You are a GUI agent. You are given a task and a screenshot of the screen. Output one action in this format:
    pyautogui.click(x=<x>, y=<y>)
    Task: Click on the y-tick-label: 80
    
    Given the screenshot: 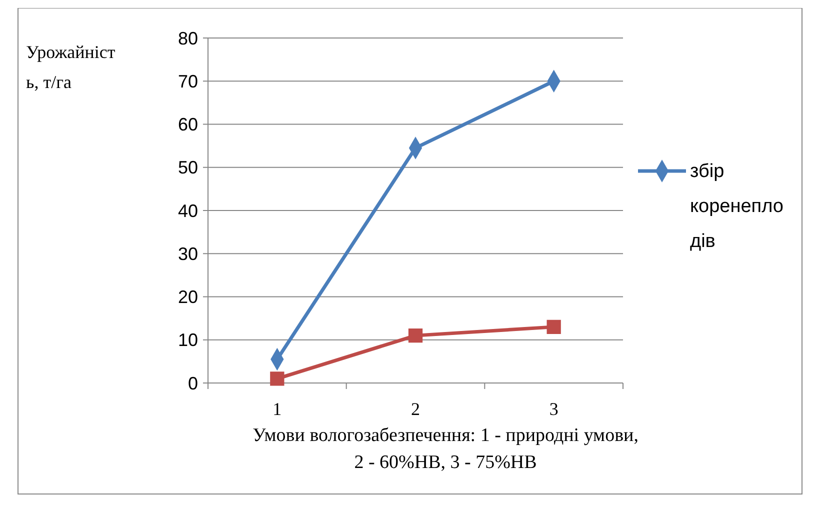 What is the action you would take?
    pyautogui.click(x=188, y=38)
    